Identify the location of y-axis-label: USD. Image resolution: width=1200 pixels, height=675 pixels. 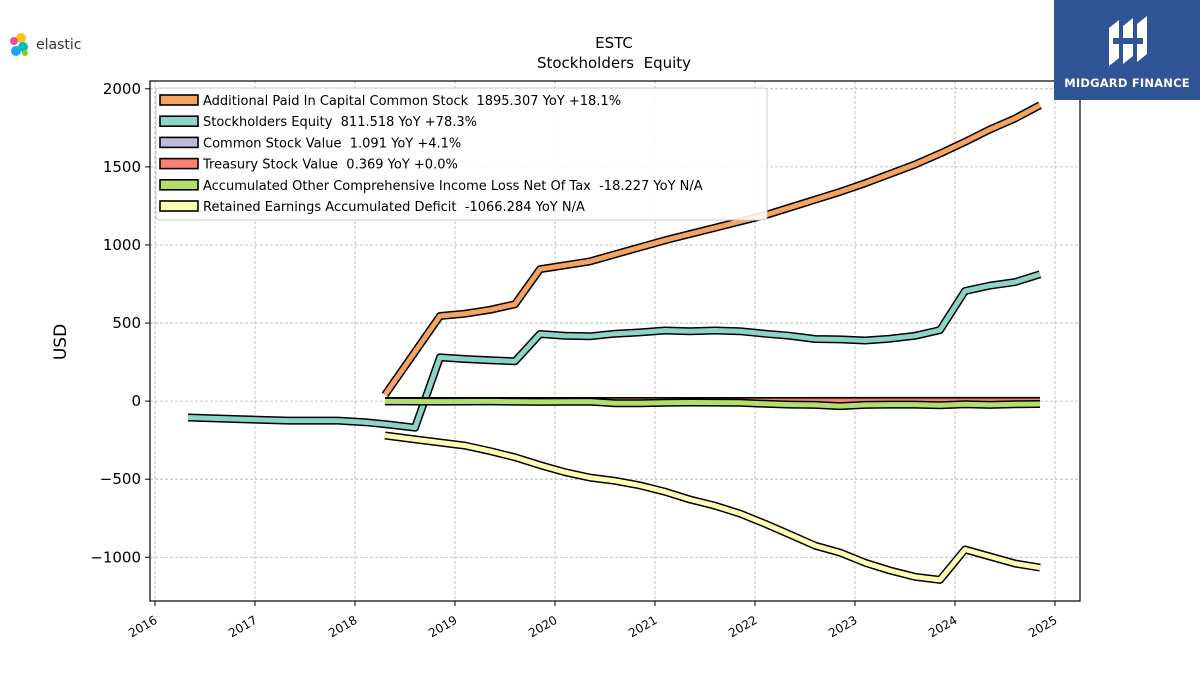
(61, 342).